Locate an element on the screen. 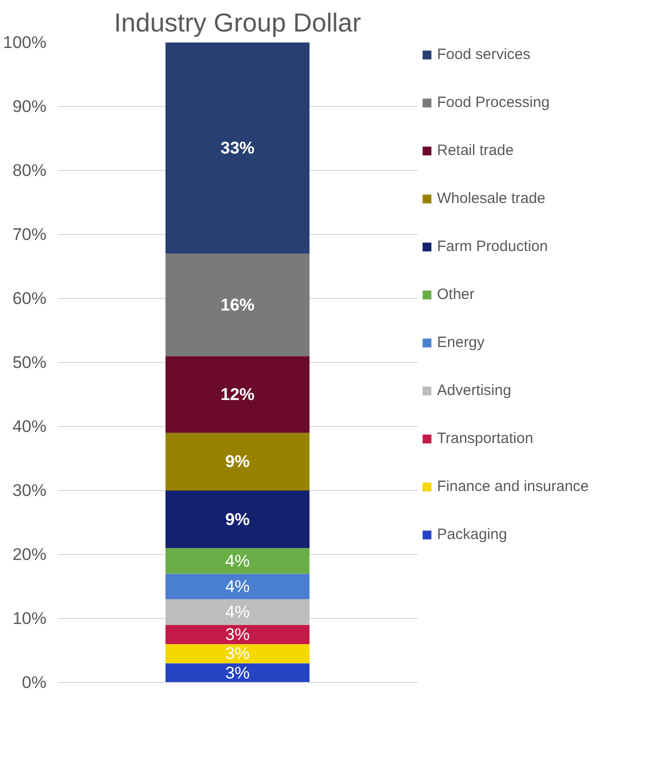  y-tick-label: 40% is located at coordinates (29, 426).